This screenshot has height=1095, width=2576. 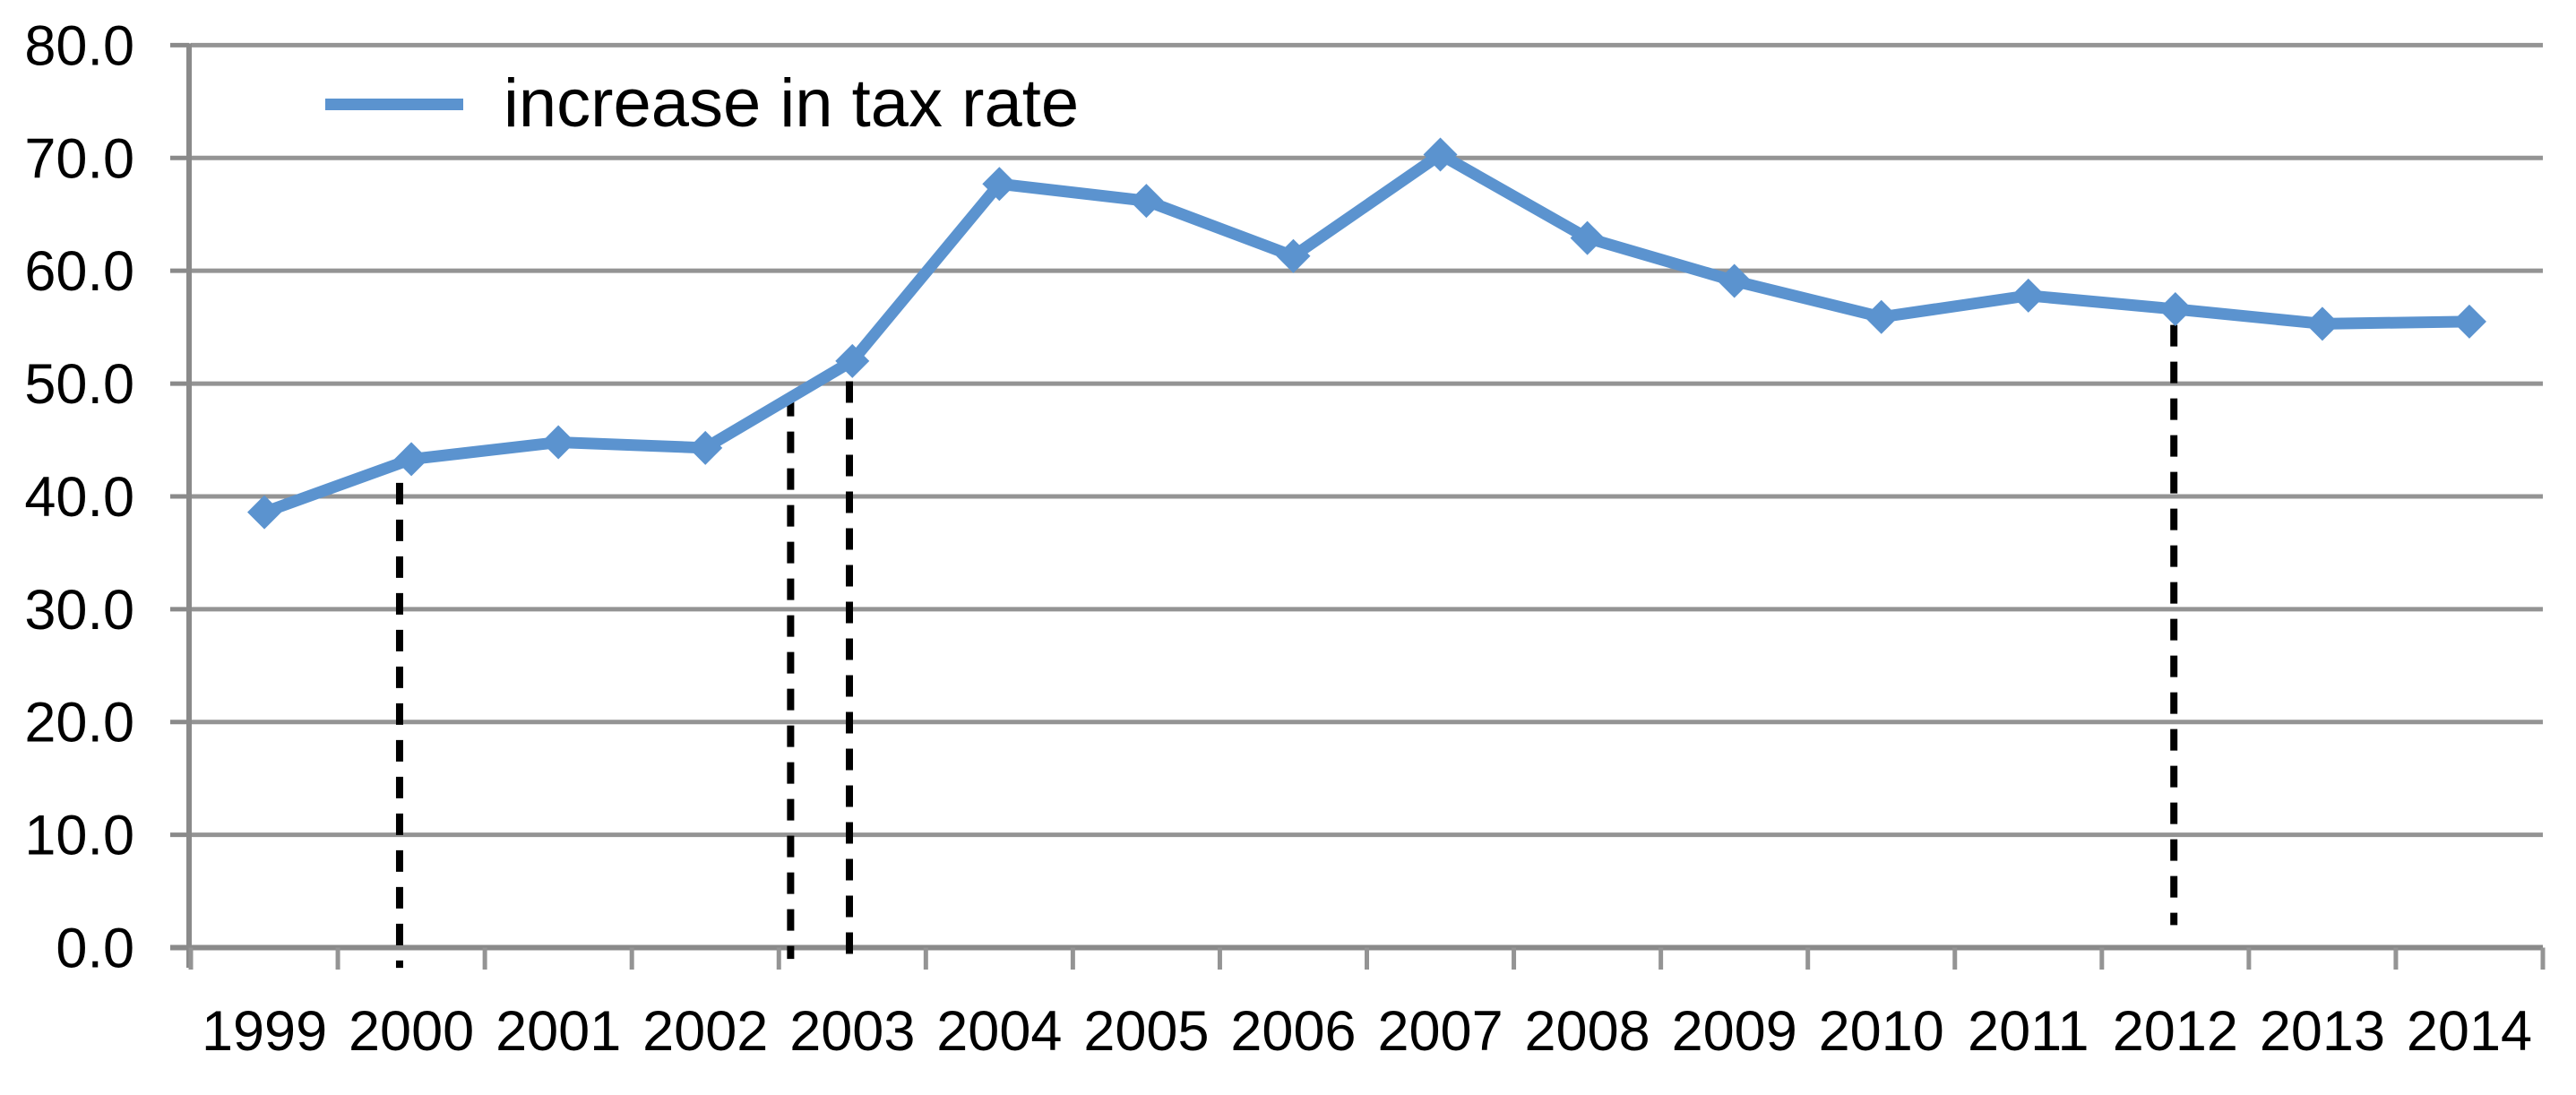 What do you see at coordinates (1587, 237) in the screenshot?
I see `data-point-2008` at bounding box center [1587, 237].